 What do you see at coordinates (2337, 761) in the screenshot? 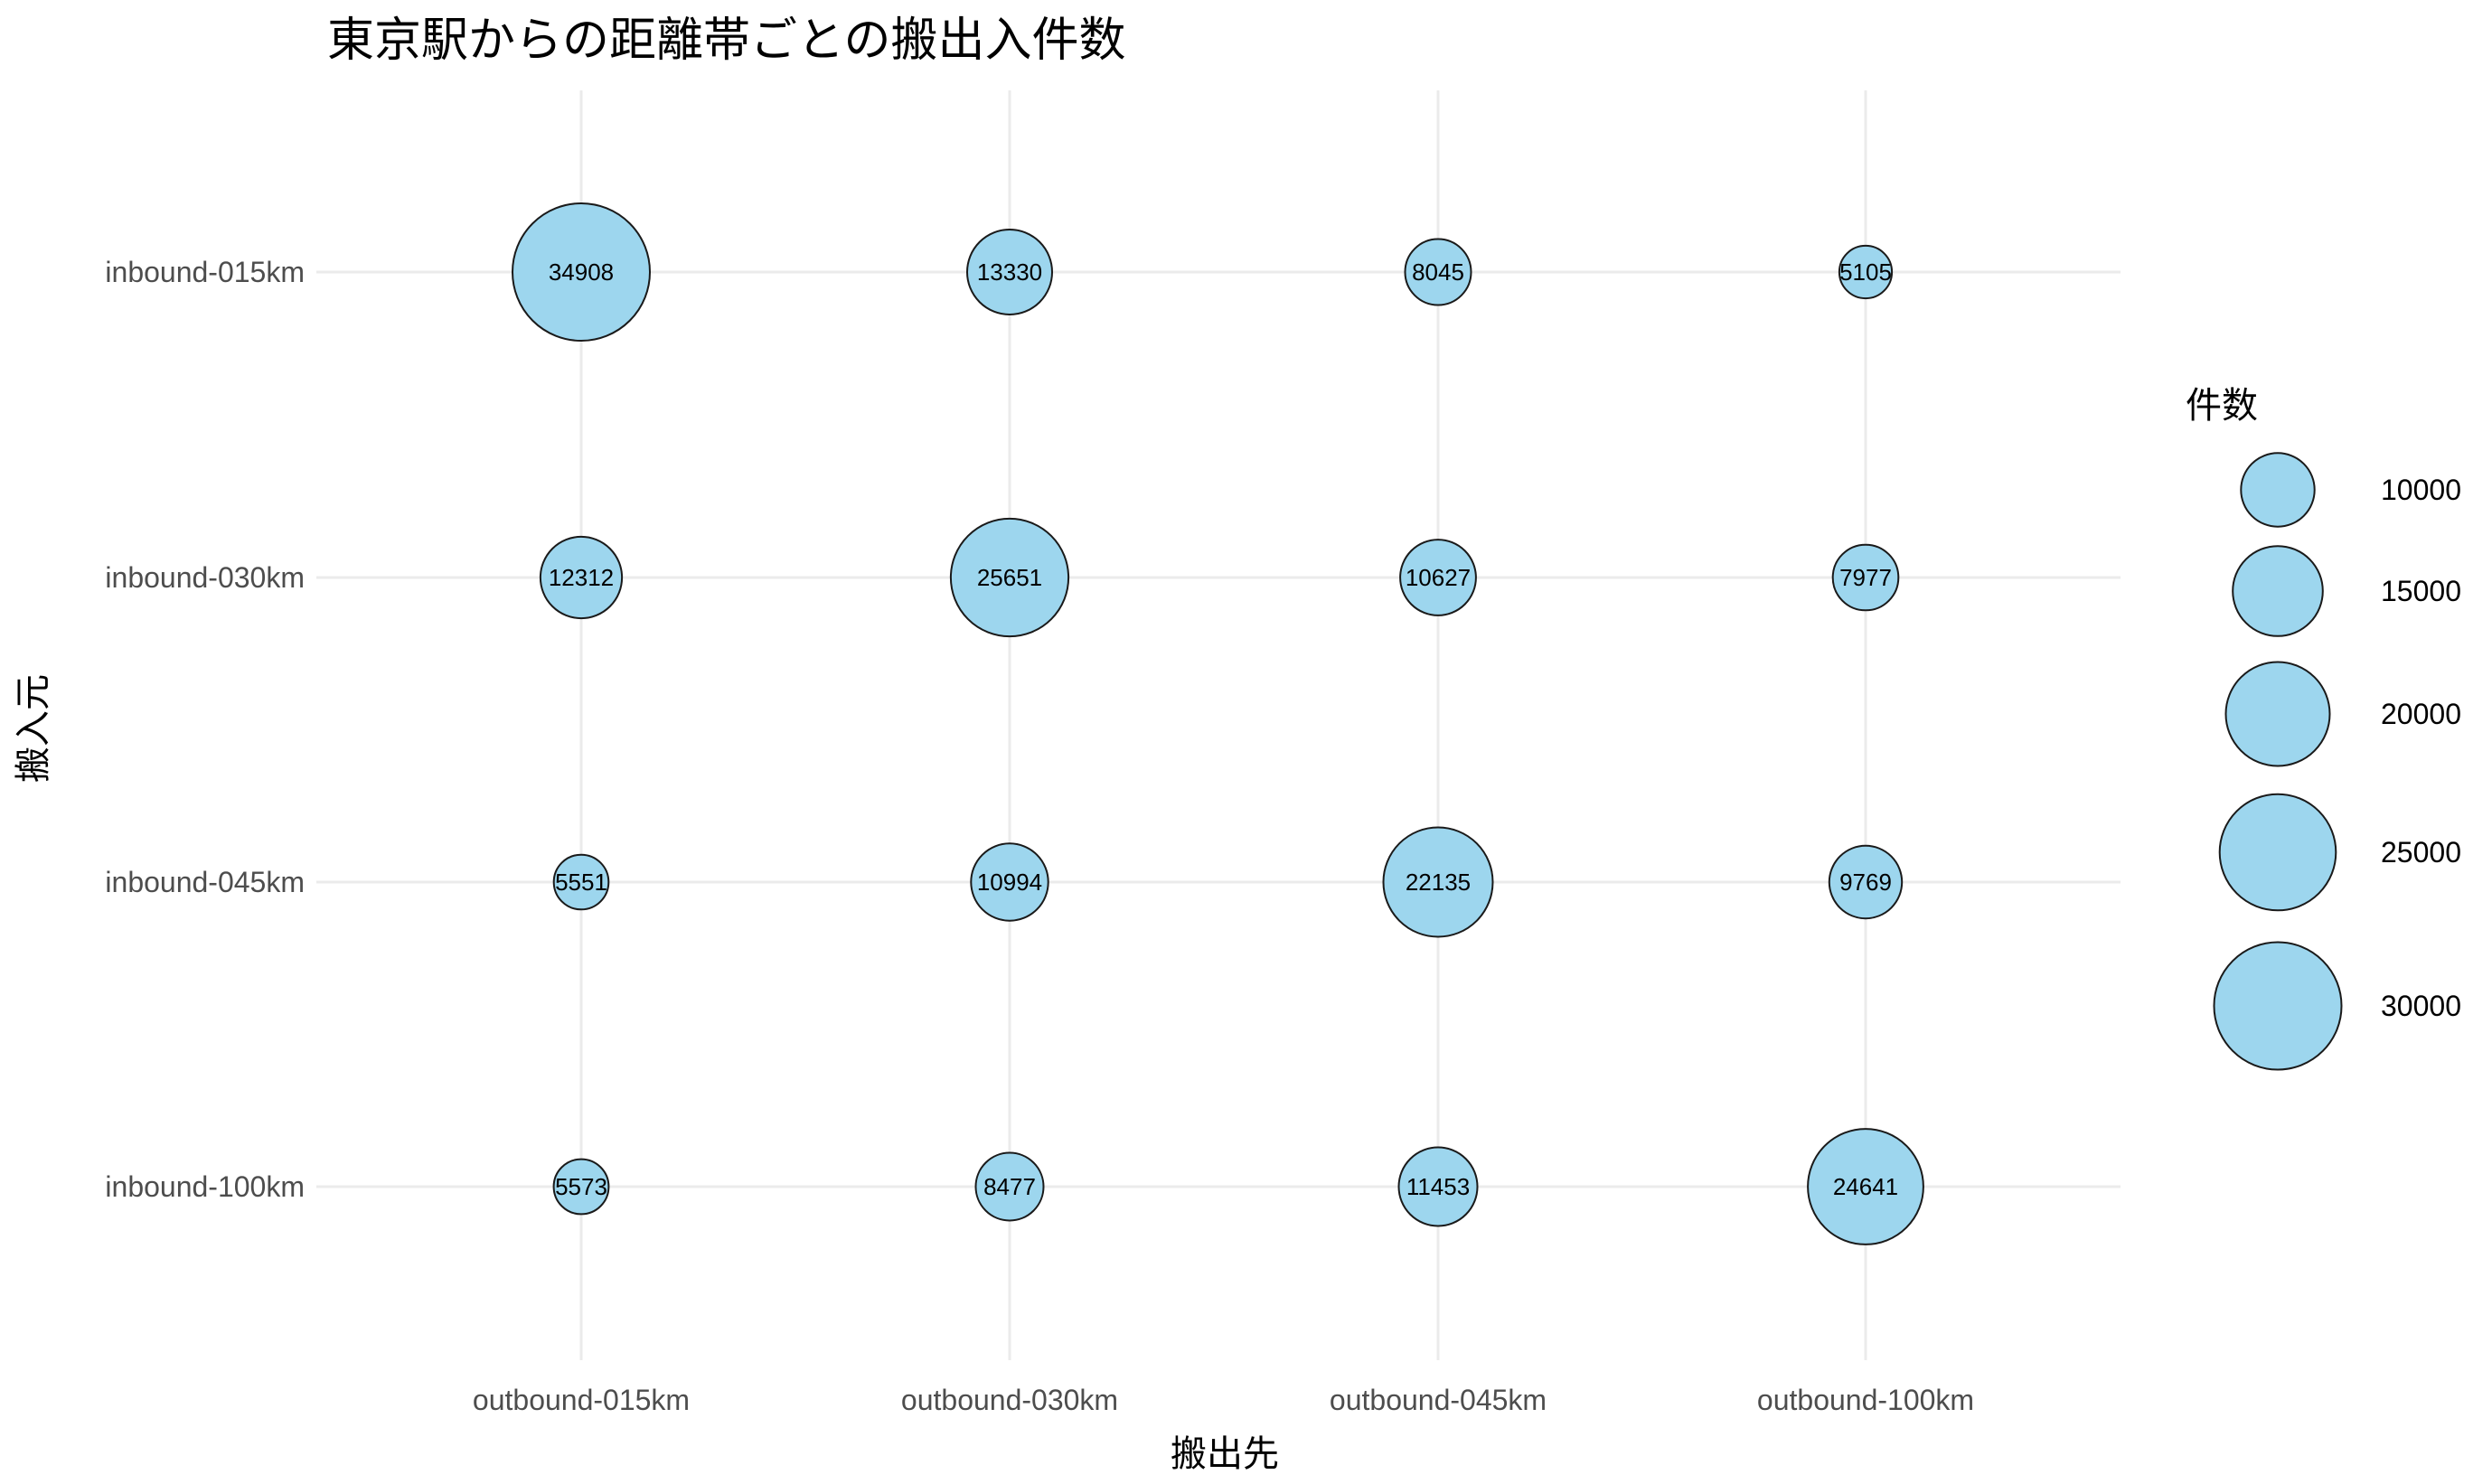
I see `legend-items: 10000 15000 20000 25000 30000` at bounding box center [2337, 761].